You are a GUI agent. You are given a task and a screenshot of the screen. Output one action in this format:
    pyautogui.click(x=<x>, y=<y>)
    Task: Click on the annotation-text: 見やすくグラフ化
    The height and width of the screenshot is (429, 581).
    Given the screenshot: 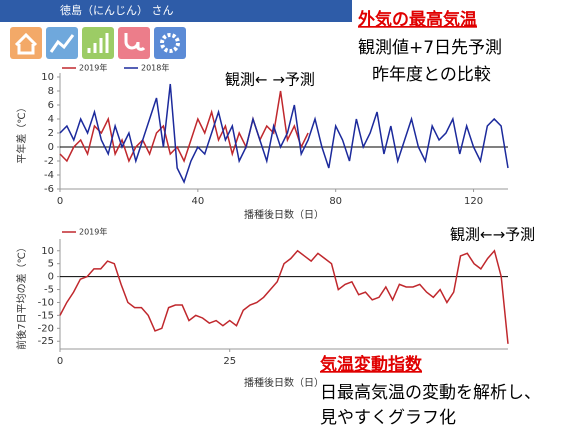 What is the action you would take?
    pyautogui.click(x=388, y=418)
    